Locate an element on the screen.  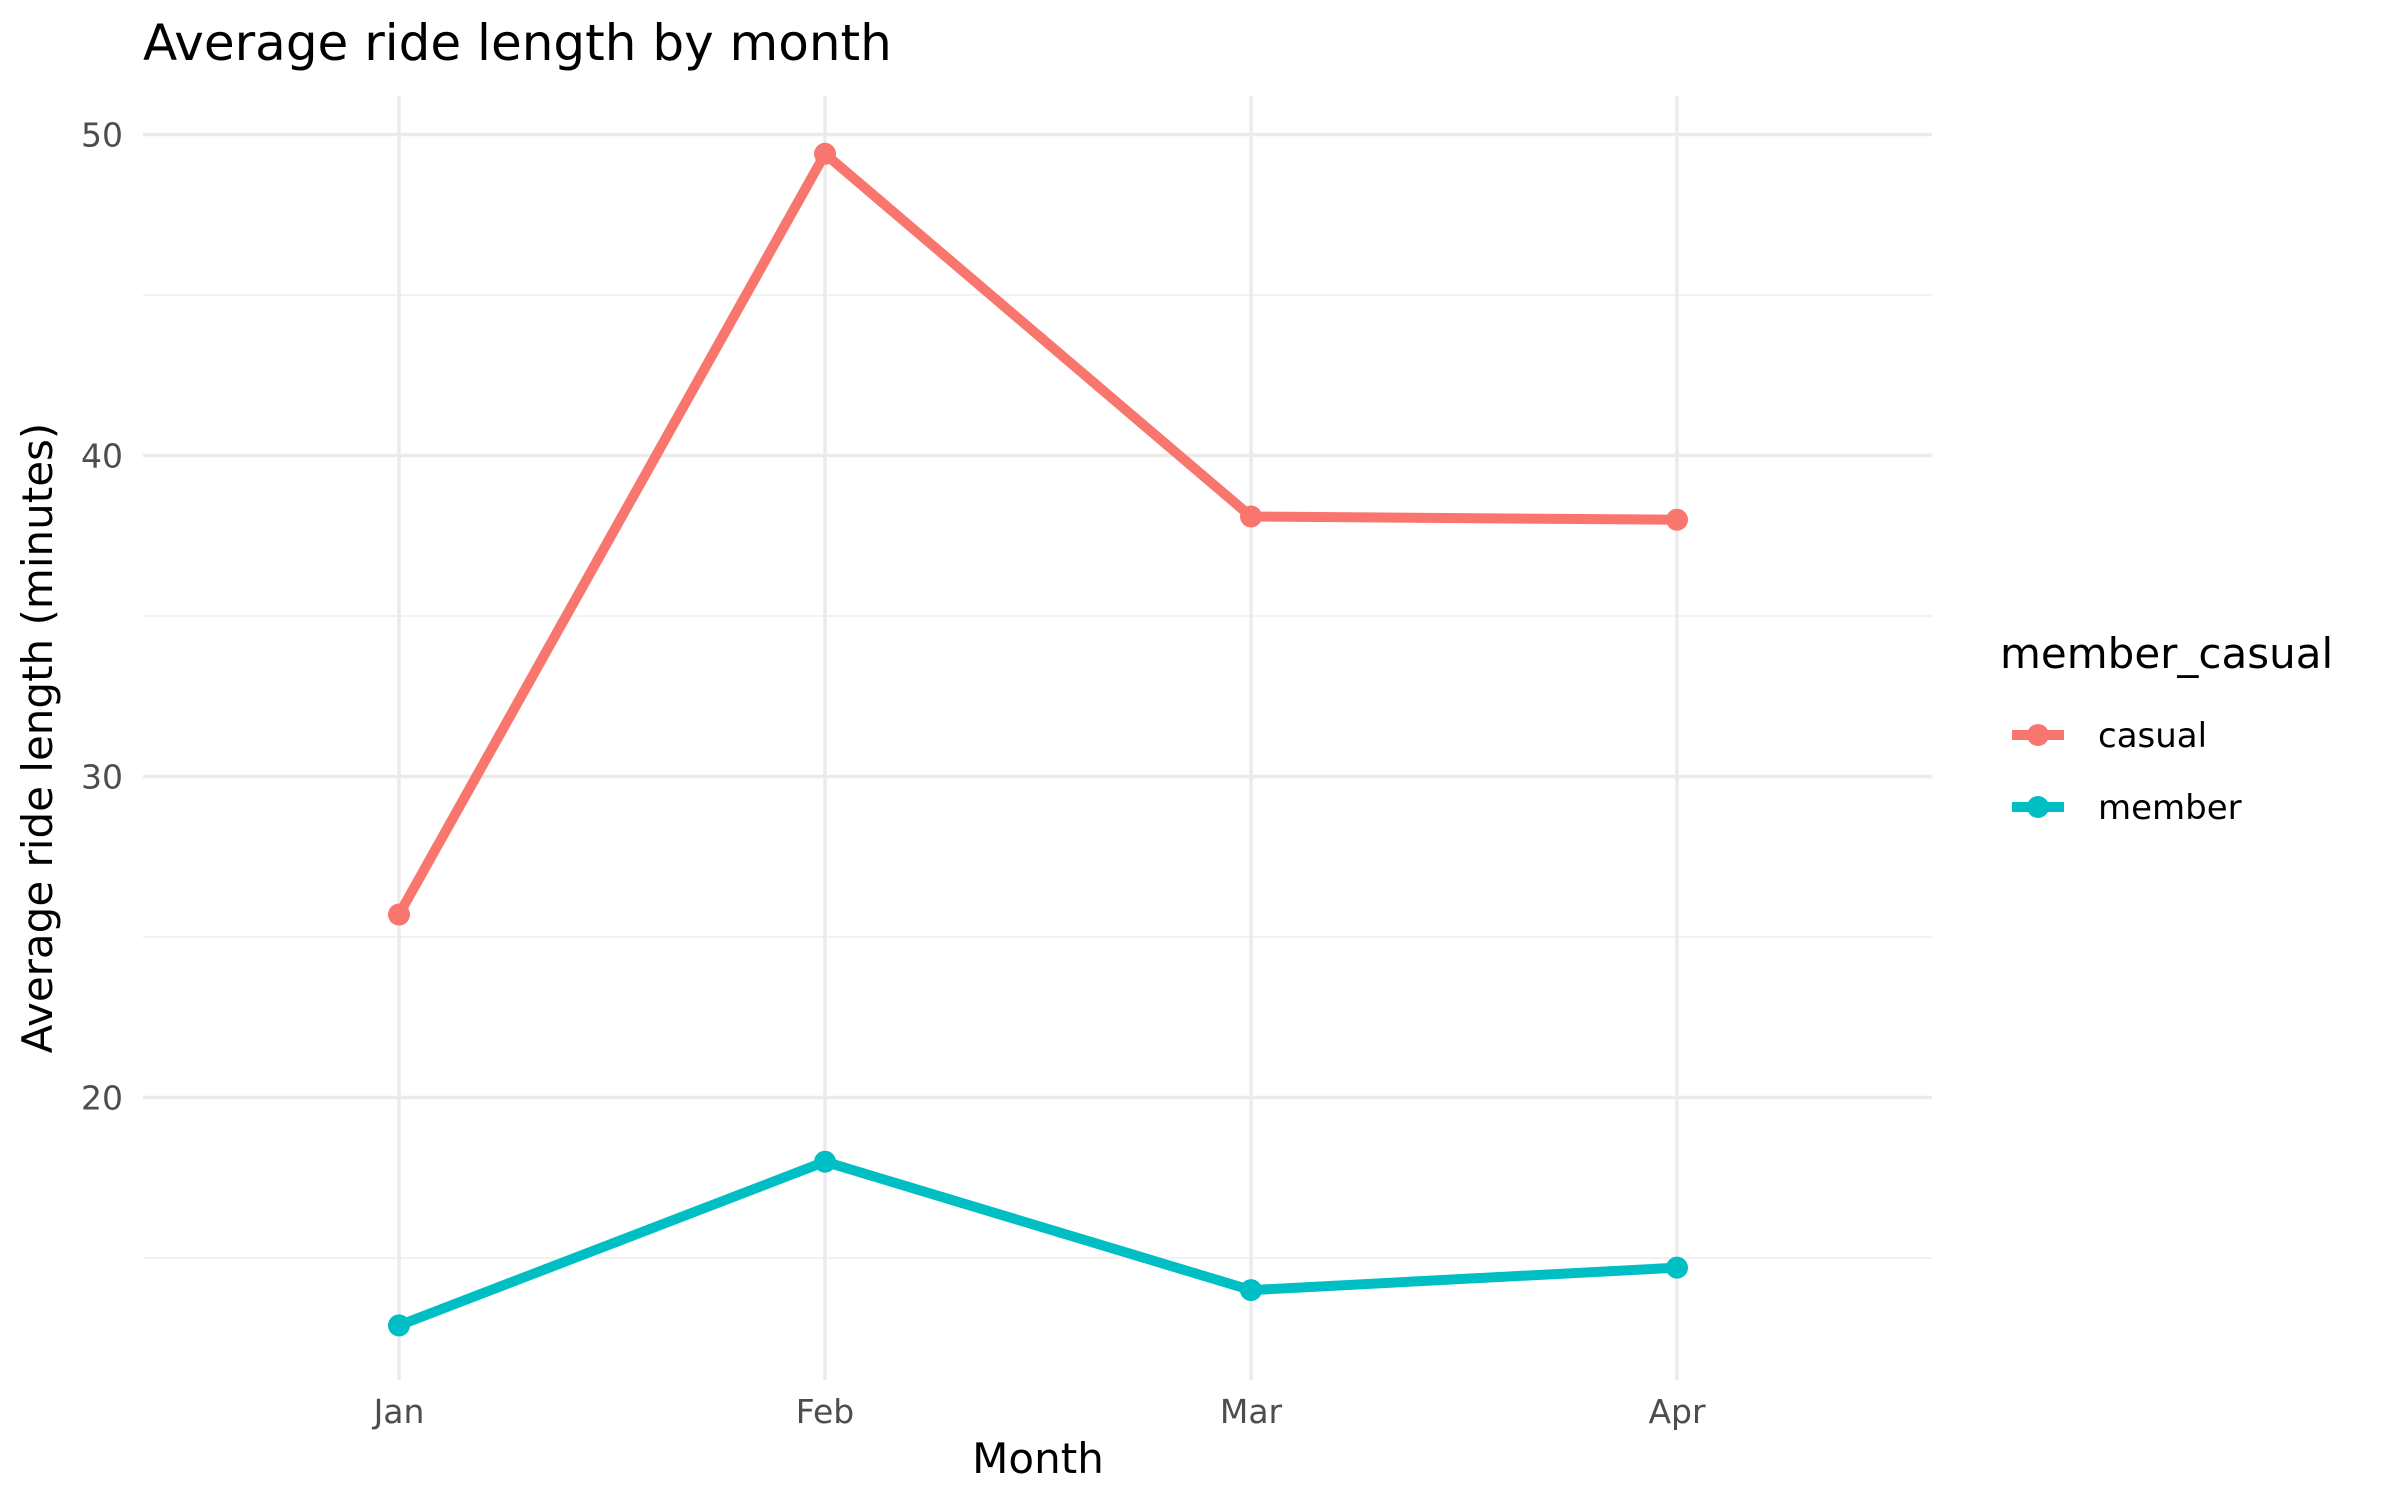
legend-title: member_casual is located at coordinates (2166, 653).